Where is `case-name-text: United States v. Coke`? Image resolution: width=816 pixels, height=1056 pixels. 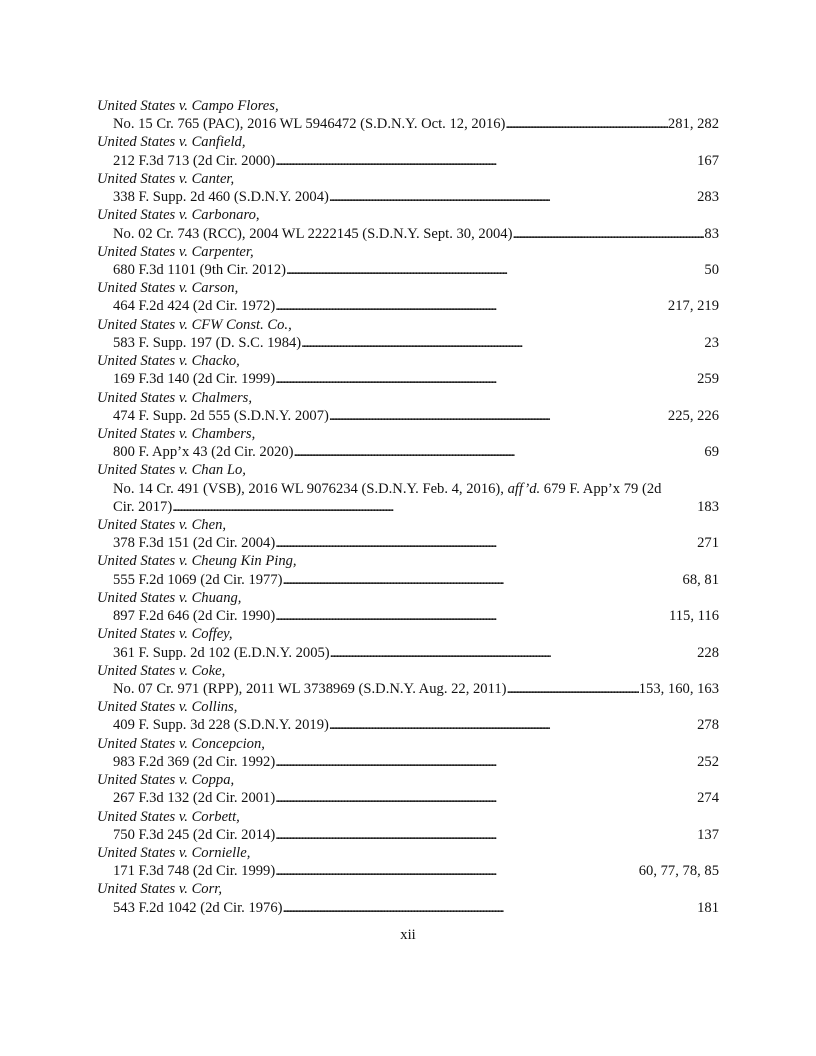
case-name-text: United States v. Coke is located at coordinates (159, 670).